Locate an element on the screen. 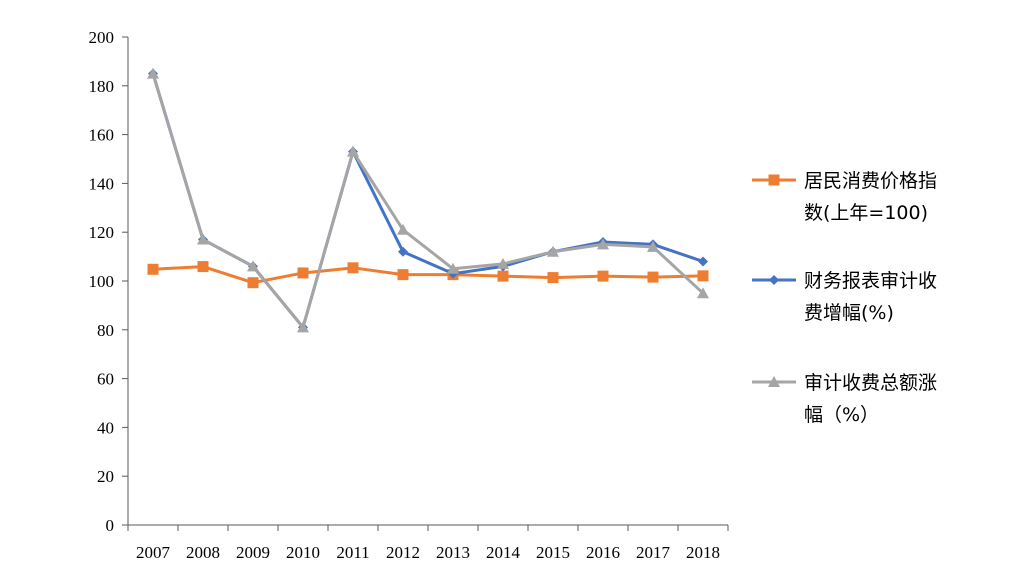 The image size is (1015, 582). y-tick-label: 0 is located at coordinates (110, 525).